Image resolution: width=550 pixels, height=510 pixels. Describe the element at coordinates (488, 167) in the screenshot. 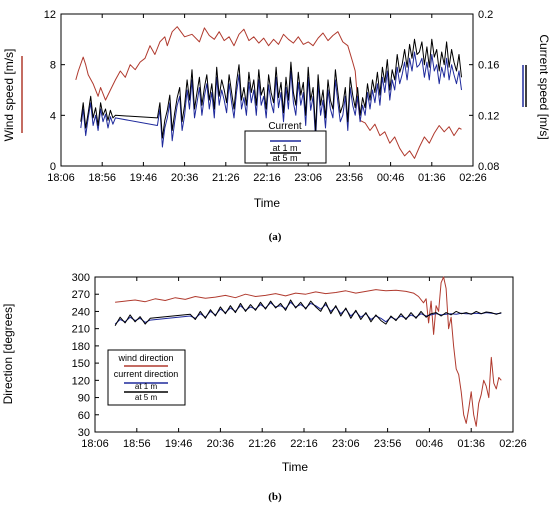

I see `y-right-tick-label: 0.08` at that location.